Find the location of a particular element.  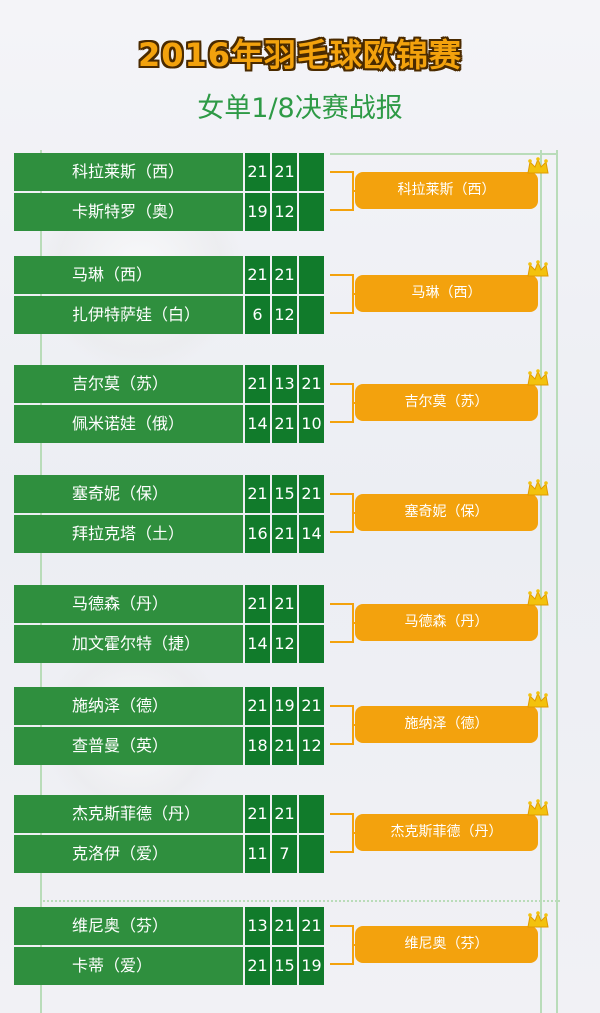

game-score: 6 is located at coordinates (257, 315).